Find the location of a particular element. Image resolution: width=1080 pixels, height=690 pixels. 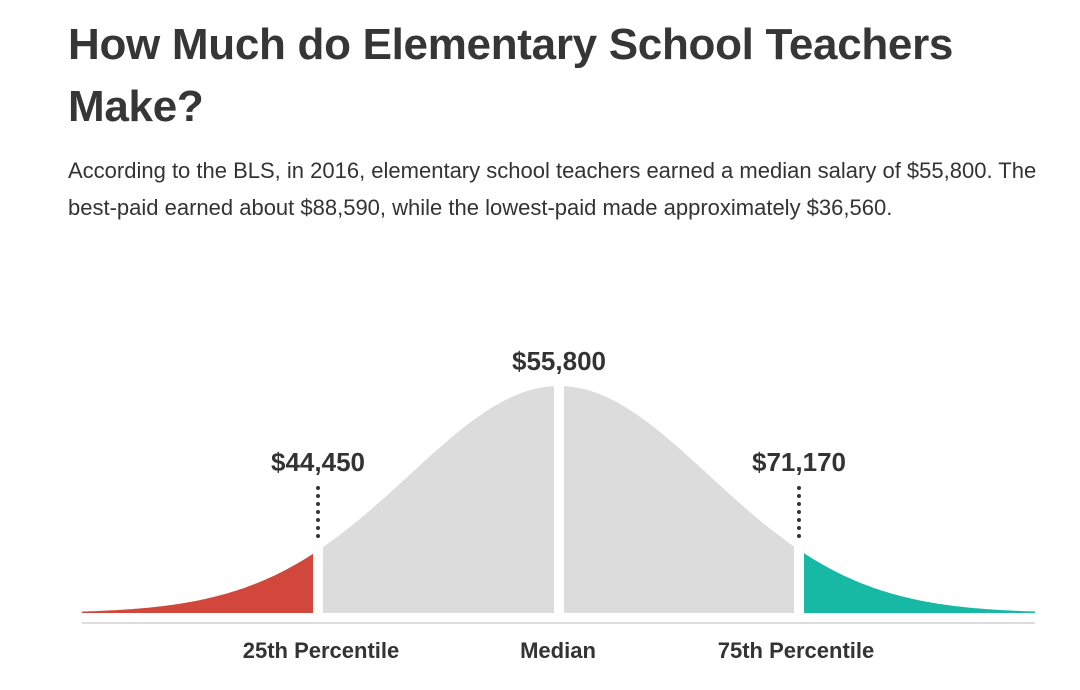

median-value-label: $55,800 is located at coordinates (559, 361).